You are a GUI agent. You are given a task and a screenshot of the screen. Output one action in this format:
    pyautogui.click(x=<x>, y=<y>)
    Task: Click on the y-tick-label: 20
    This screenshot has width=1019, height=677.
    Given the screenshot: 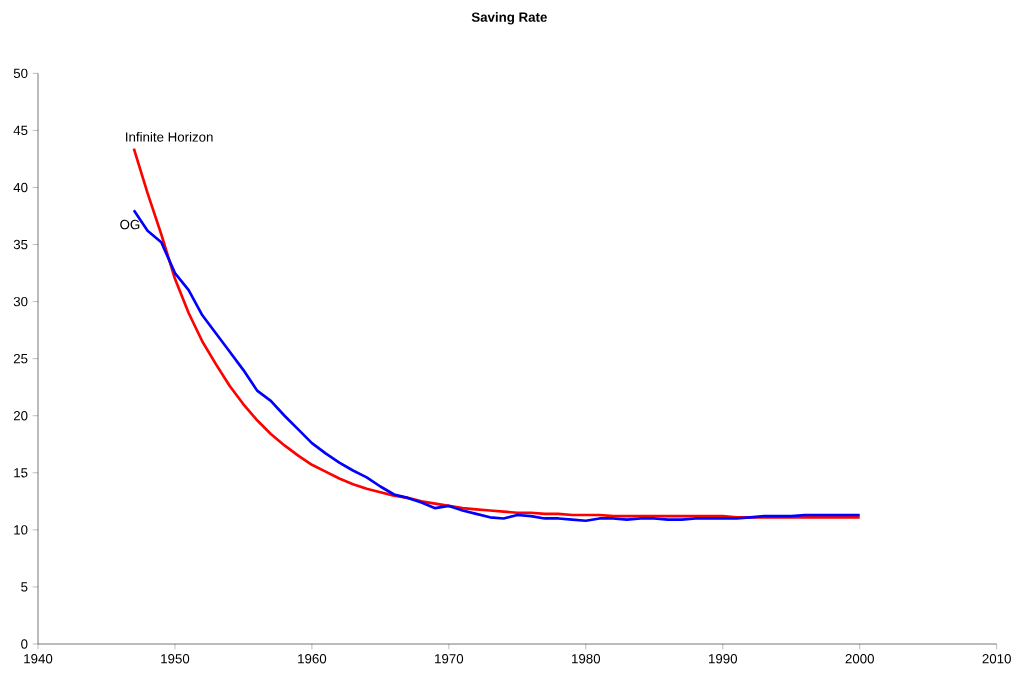 What is the action you would take?
    pyautogui.click(x=20, y=416)
    